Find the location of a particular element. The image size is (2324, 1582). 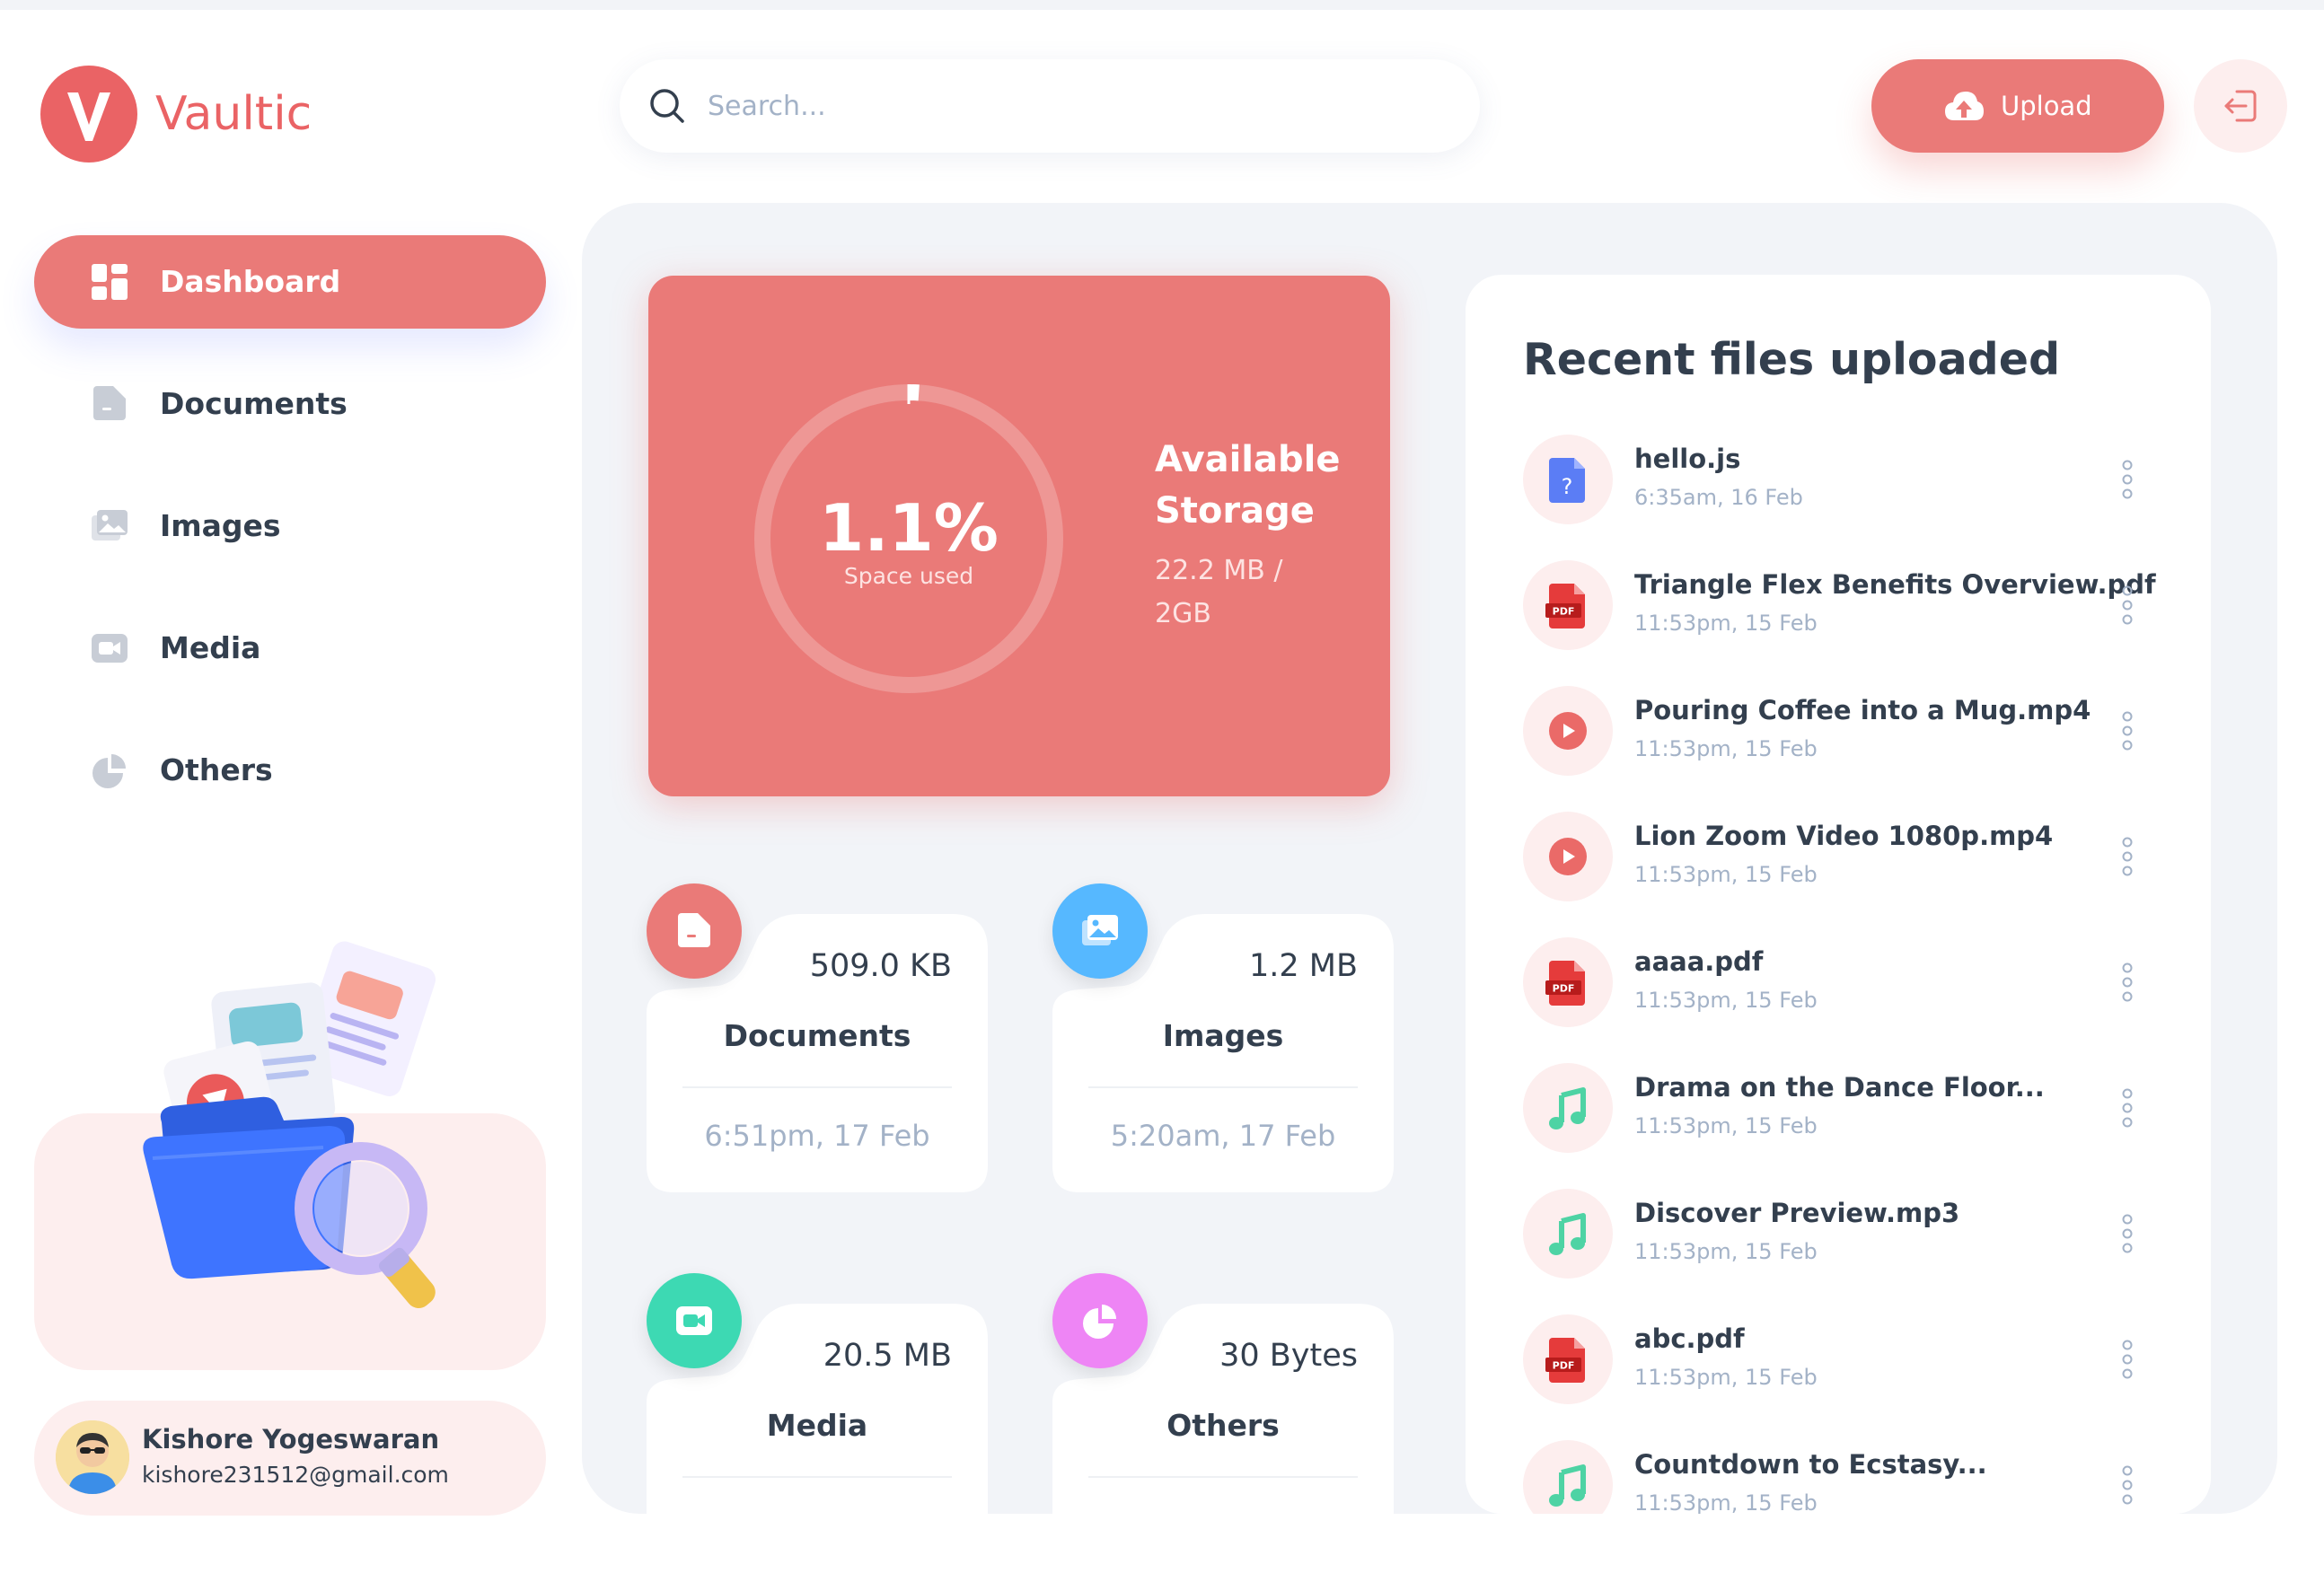

file-time: 6:35am, 16 Feb is located at coordinates (1719, 497).